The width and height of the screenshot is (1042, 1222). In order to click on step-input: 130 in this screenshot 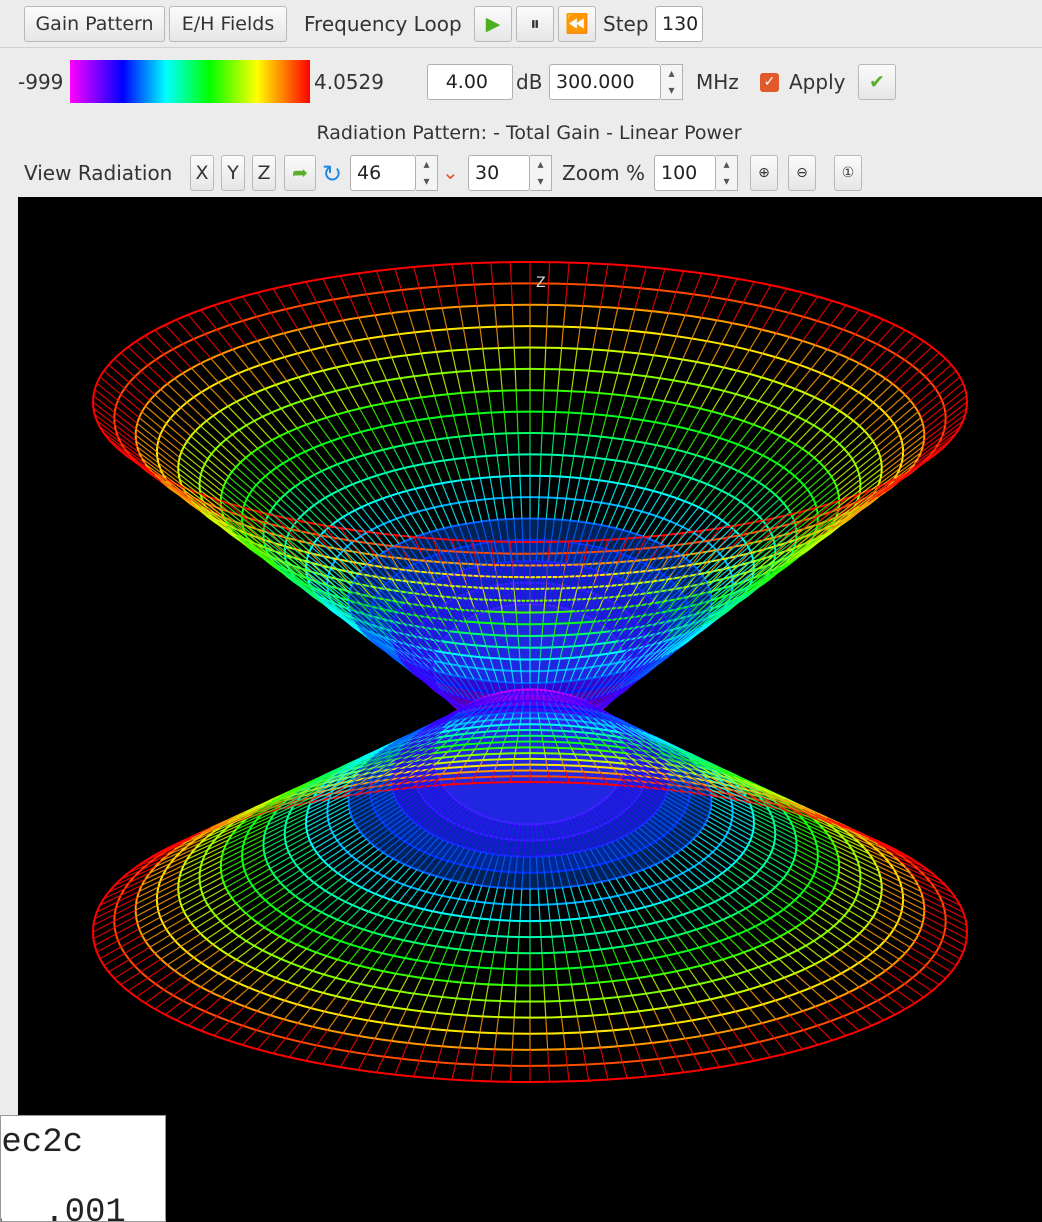, I will do `click(679, 24)`.